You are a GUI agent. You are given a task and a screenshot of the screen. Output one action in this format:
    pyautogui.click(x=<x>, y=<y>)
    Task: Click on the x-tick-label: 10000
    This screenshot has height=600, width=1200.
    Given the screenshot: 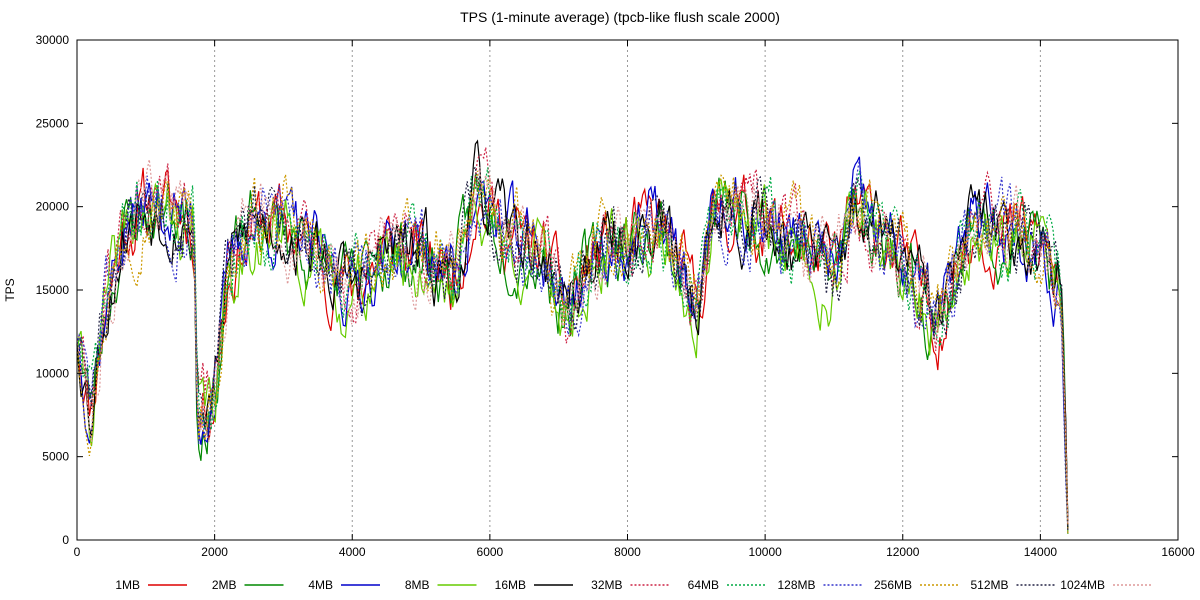 What is the action you would take?
    pyautogui.click(x=765, y=552)
    